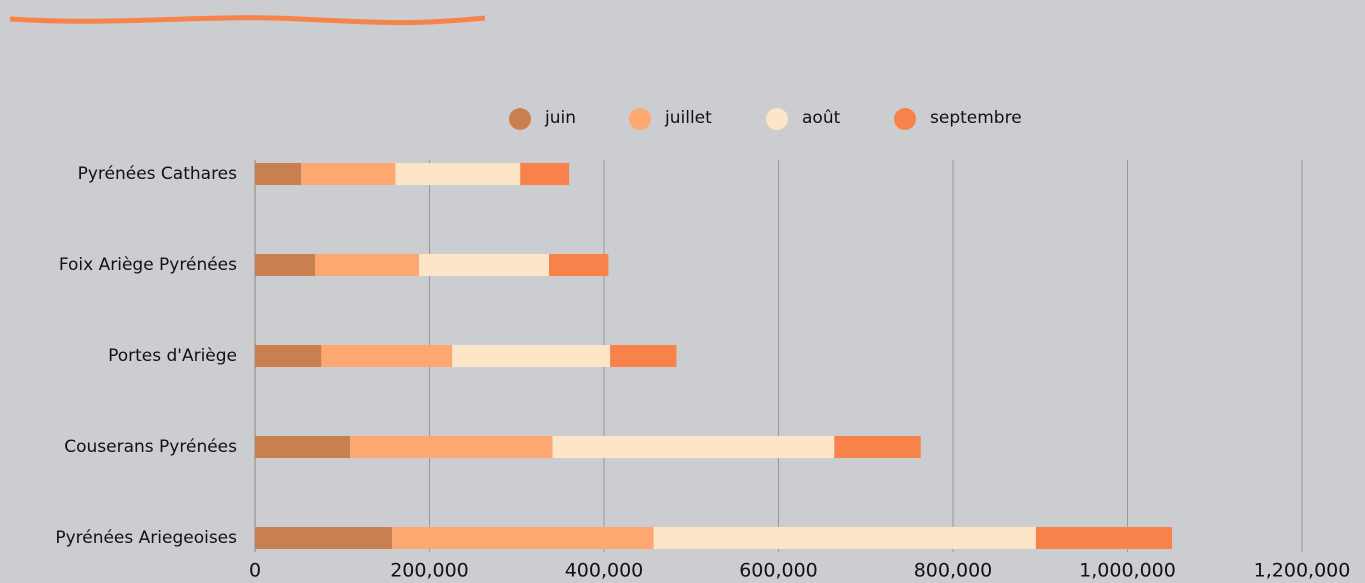 The image size is (1365, 583). I want to click on x-tick-label: 1,200,000, so click(1302, 571).